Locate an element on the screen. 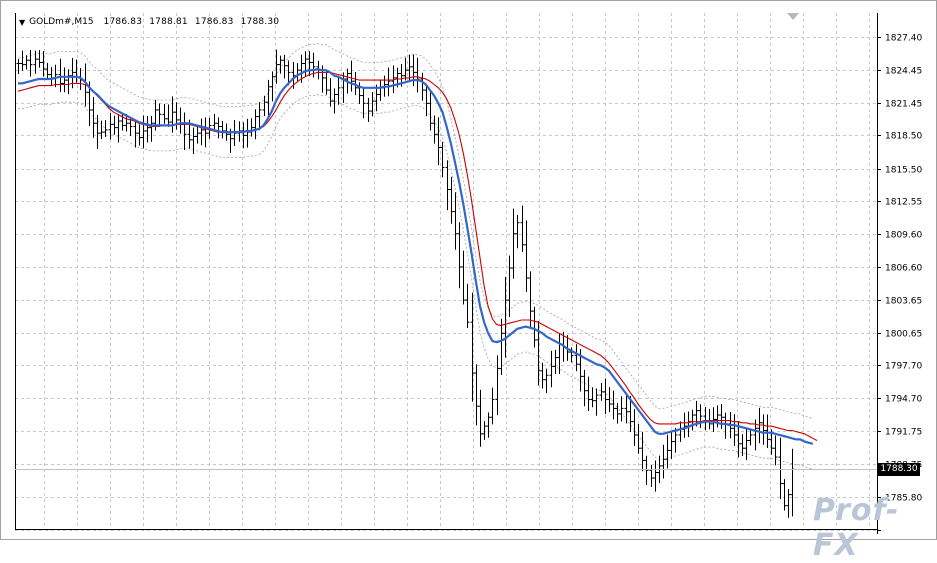 This screenshot has width=937, height=563. price-tick-label: 1785.80 is located at coordinates (903, 499).